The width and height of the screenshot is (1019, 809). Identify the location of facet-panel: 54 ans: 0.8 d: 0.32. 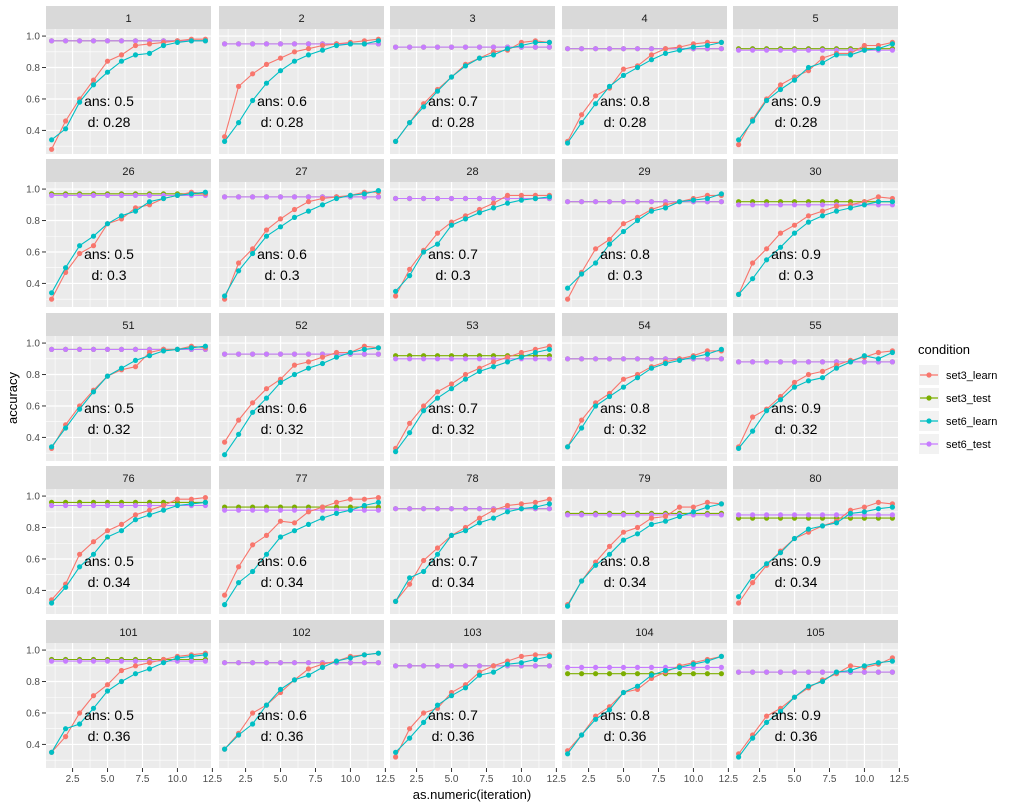
(644, 387).